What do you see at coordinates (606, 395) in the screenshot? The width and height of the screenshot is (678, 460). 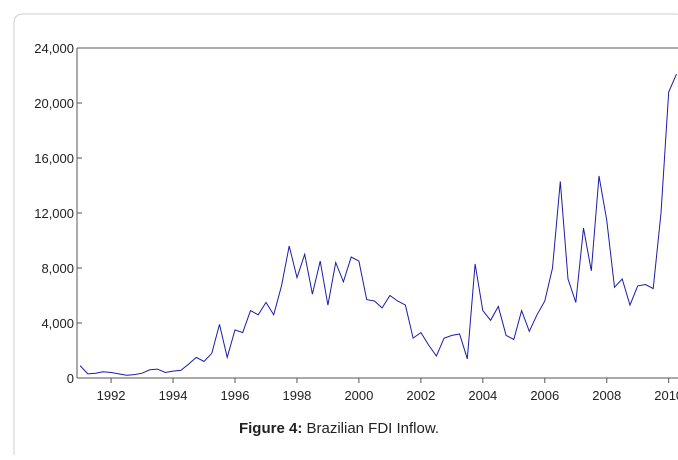 I see `x-tick-label: 2008` at bounding box center [606, 395].